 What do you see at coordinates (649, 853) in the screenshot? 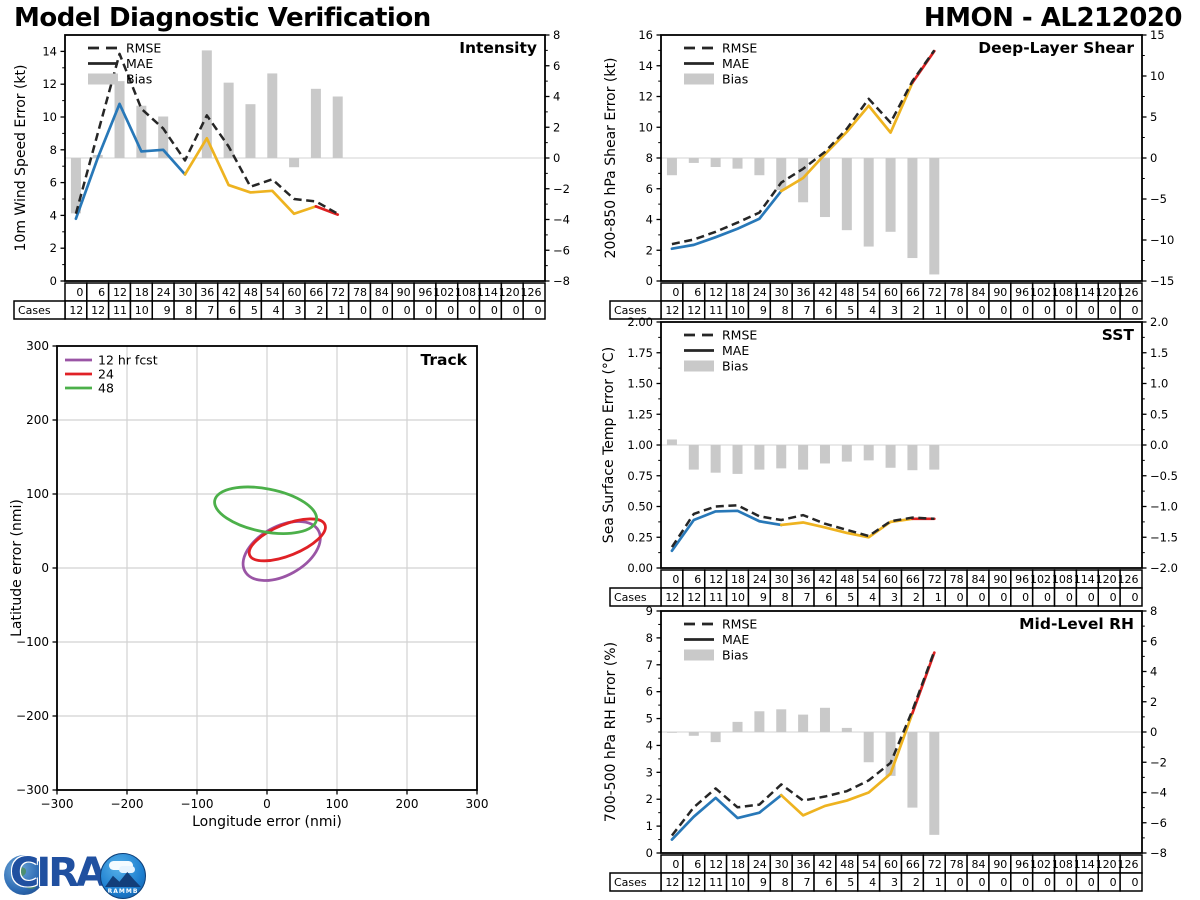
I see `rh-y-tick-label: 0` at bounding box center [649, 853].